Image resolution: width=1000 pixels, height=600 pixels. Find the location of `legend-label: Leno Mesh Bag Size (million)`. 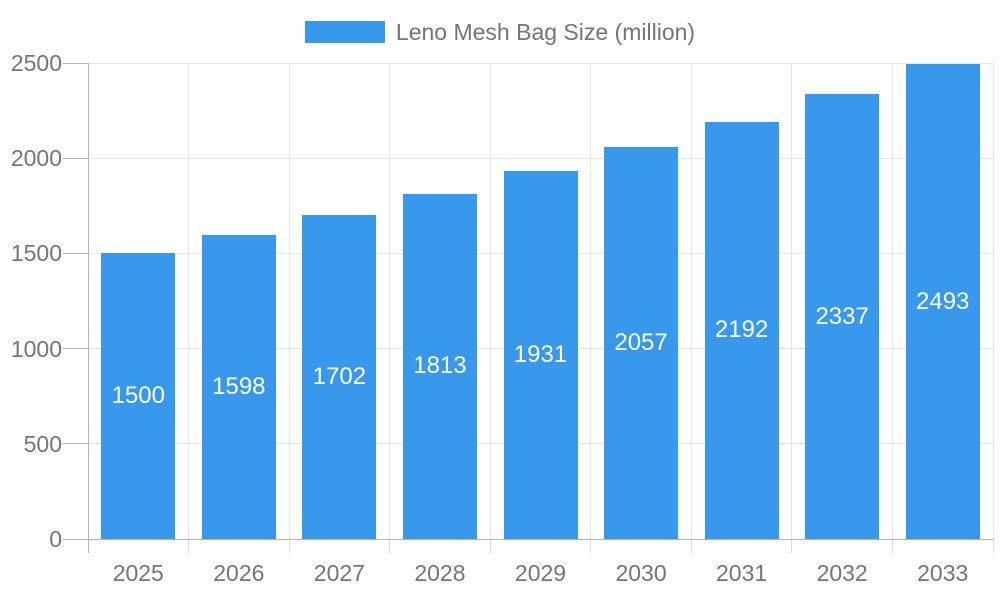

legend-label: Leno Mesh Bag Size (million) is located at coordinates (545, 31).